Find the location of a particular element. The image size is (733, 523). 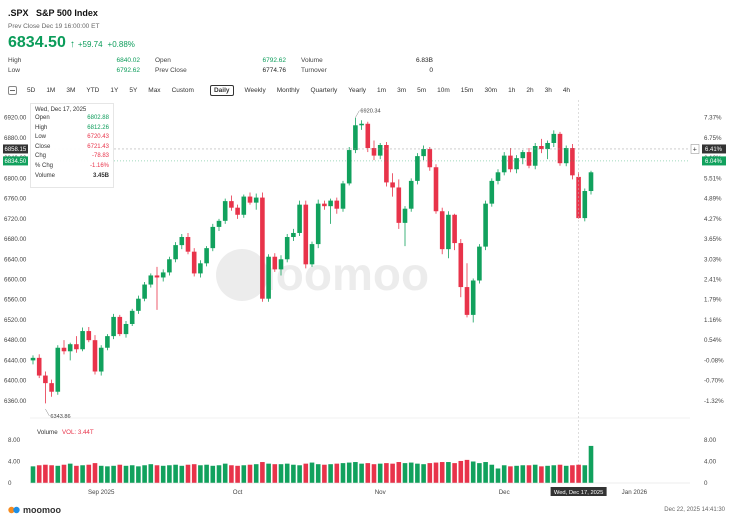

timeframe-ytd: YTD is located at coordinates (93, 90).